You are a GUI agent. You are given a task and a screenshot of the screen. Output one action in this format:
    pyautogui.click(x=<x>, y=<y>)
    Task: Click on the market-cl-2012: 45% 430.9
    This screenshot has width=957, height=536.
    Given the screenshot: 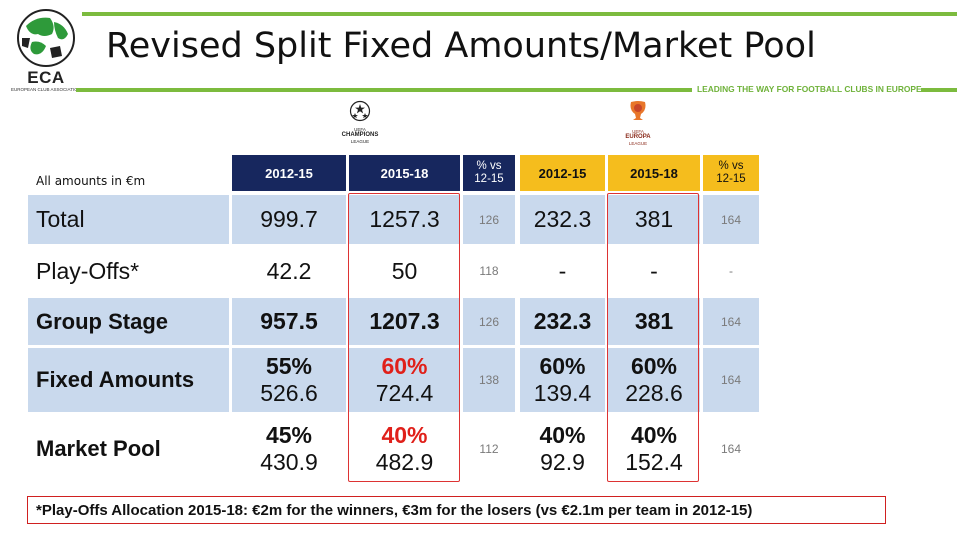 What is the action you would take?
    pyautogui.click(x=289, y=449)
    